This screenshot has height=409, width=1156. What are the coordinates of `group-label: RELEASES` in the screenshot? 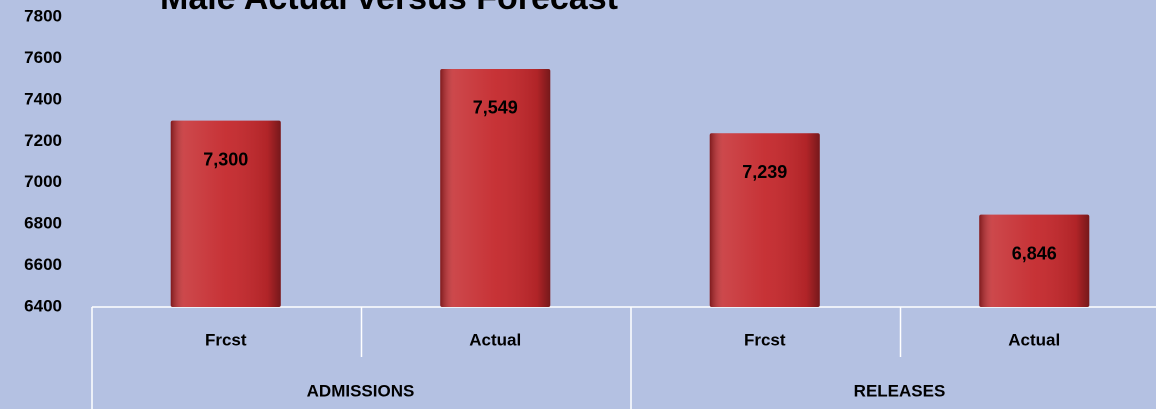 It's located at (900, 390).